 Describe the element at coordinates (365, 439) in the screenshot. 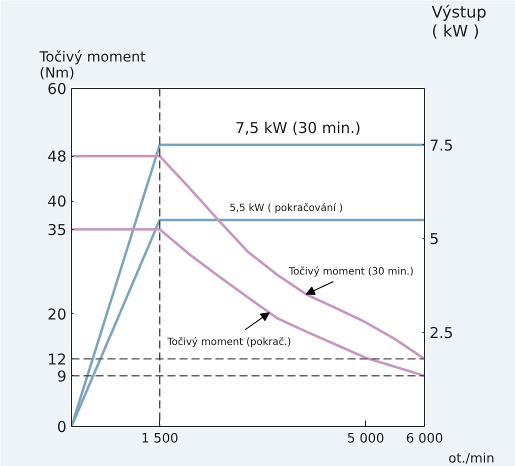

I see `x-tick-label: 5 000` at that location.